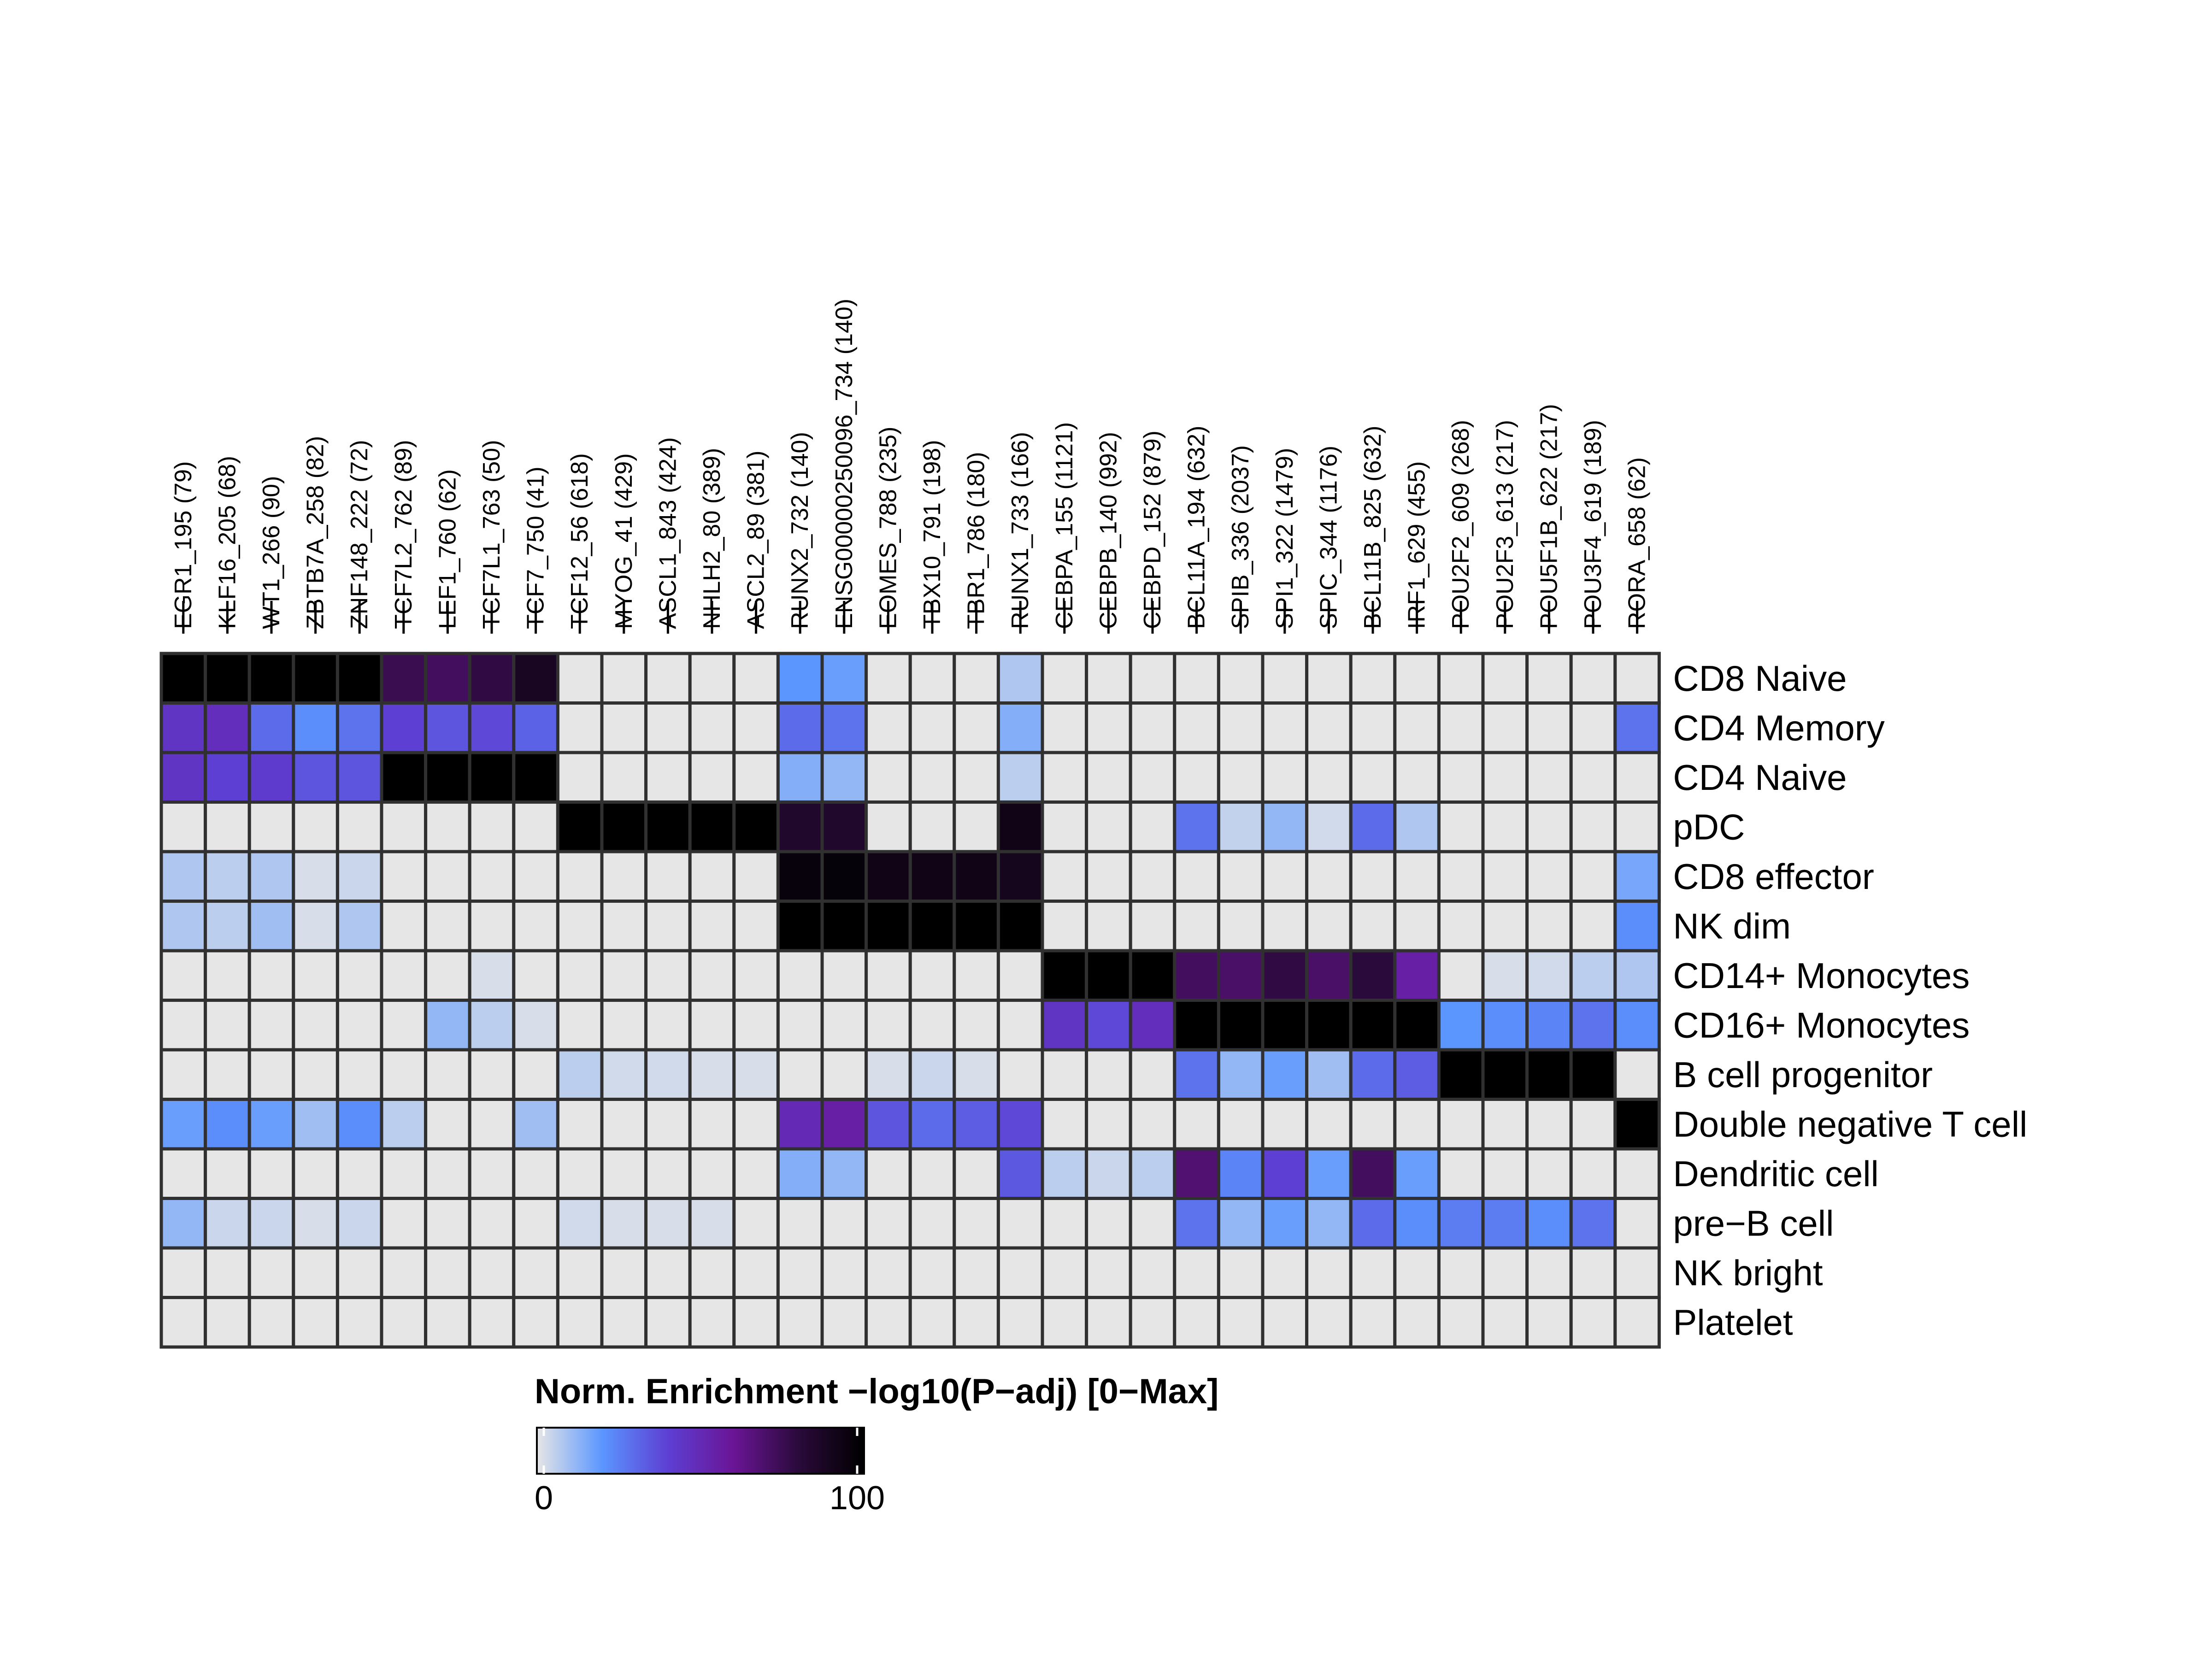 The image size is (2212, 1659). Describe the element at coordinates (756, 540) in the screenshot. I see `column-label: ASCL2_89 (381)` at that location.